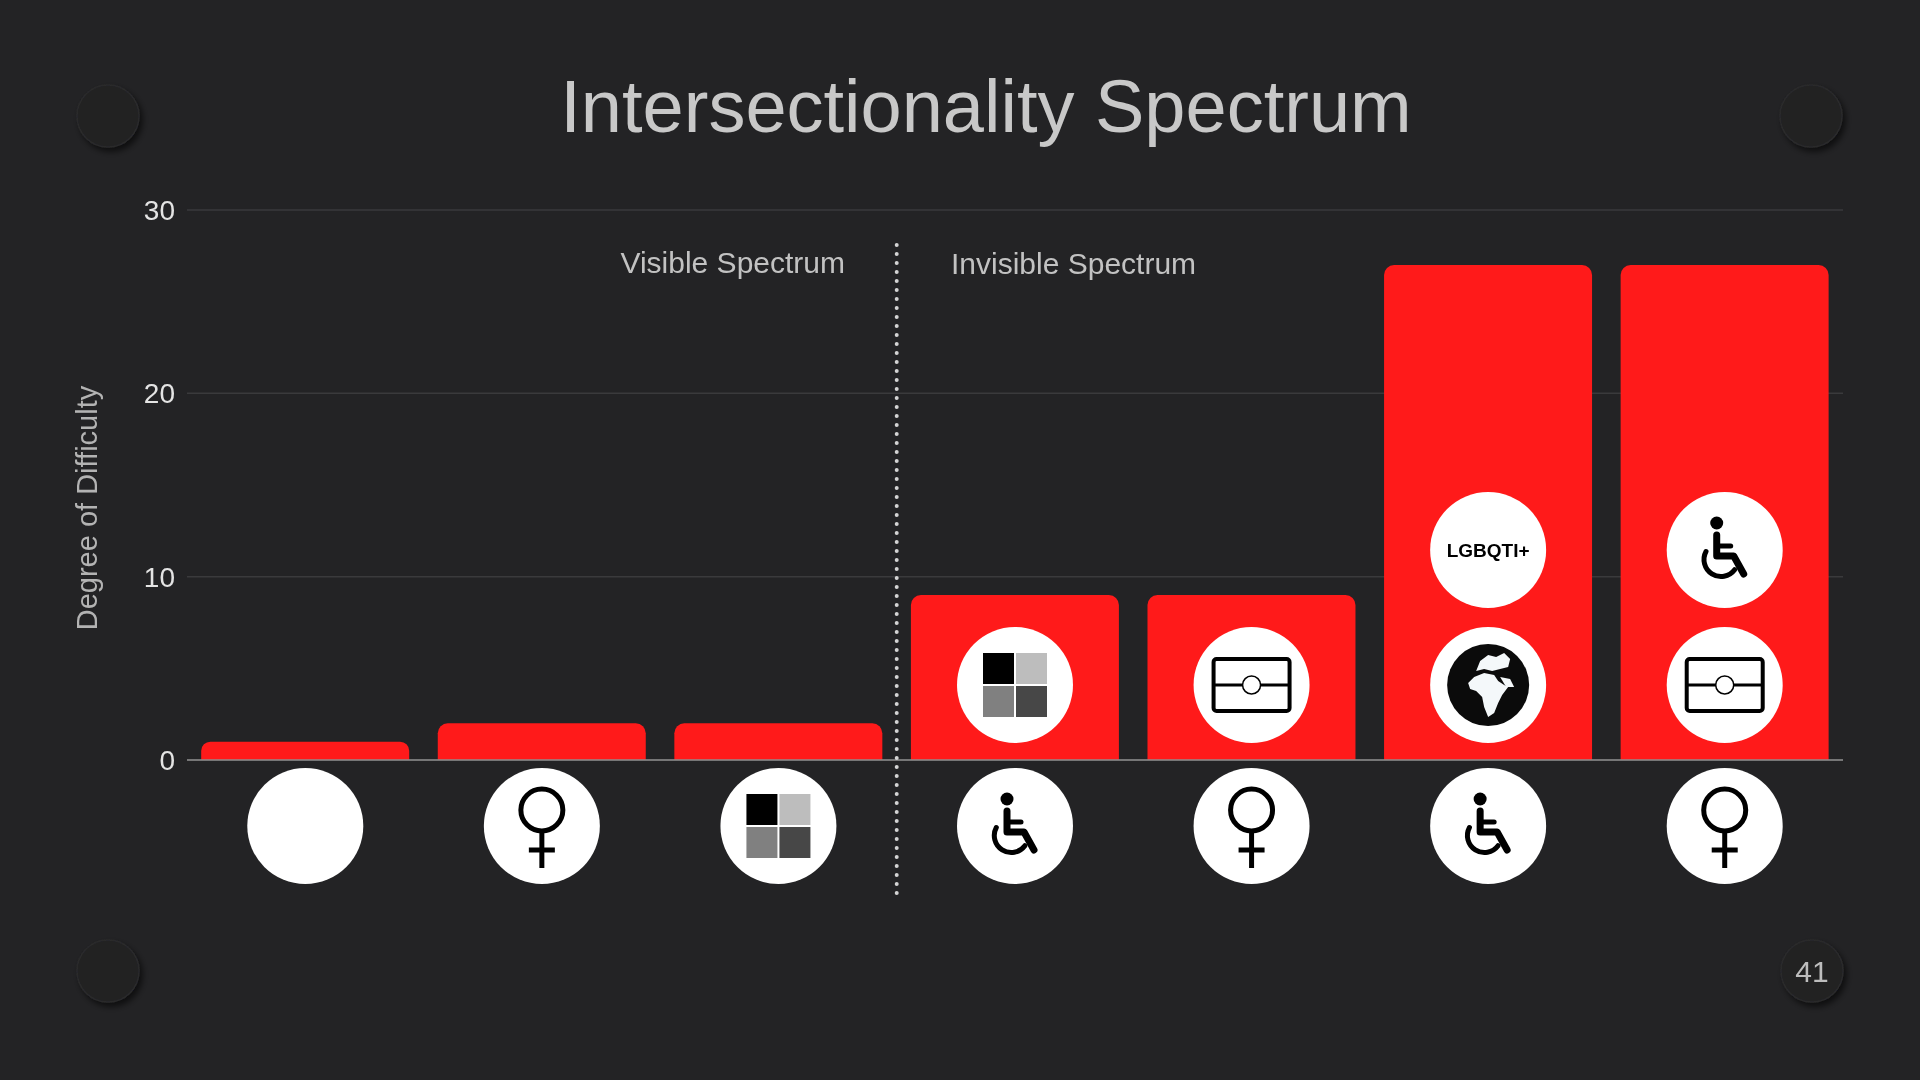  Describe the element at coordinates (159, 210) in the screenshot. I see `y-tick-label: 30` at that location.